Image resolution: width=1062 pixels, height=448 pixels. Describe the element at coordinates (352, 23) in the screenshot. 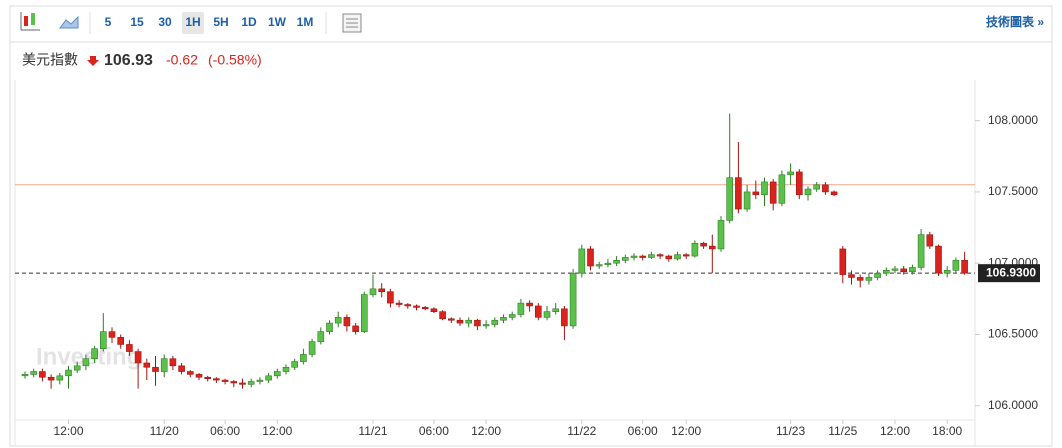

I see `chart-type-icon` at that location.